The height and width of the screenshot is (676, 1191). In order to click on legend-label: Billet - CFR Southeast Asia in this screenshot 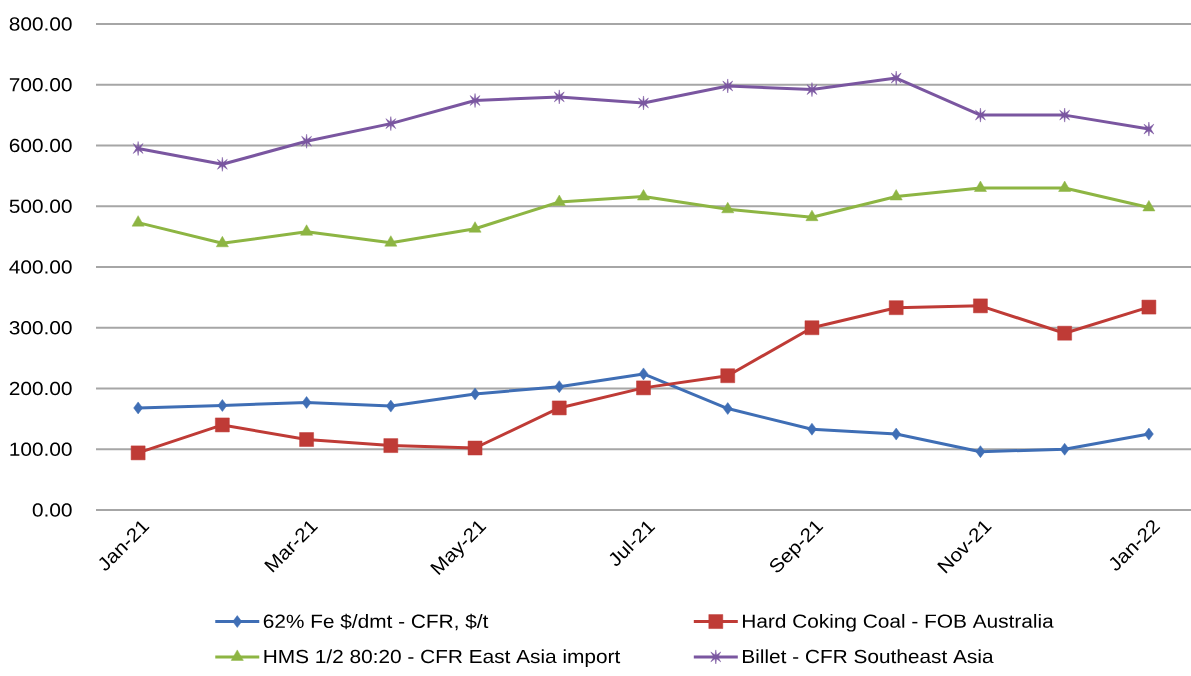, I will do `click(868, 656)`.